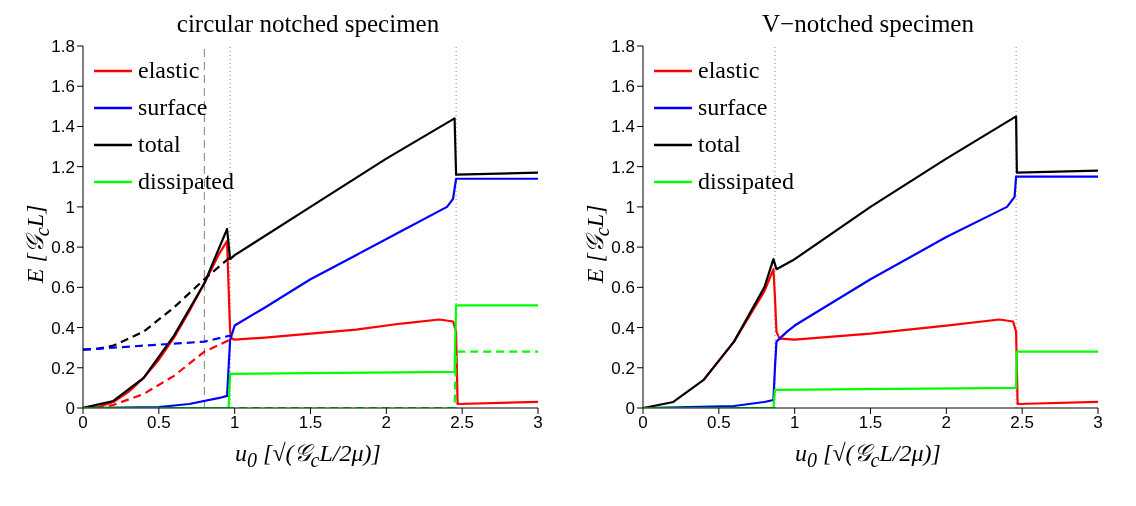  Describe the element at coordinates (308, 24) in the screenshot. I see `chart-title: circular notched specimen` at that location.